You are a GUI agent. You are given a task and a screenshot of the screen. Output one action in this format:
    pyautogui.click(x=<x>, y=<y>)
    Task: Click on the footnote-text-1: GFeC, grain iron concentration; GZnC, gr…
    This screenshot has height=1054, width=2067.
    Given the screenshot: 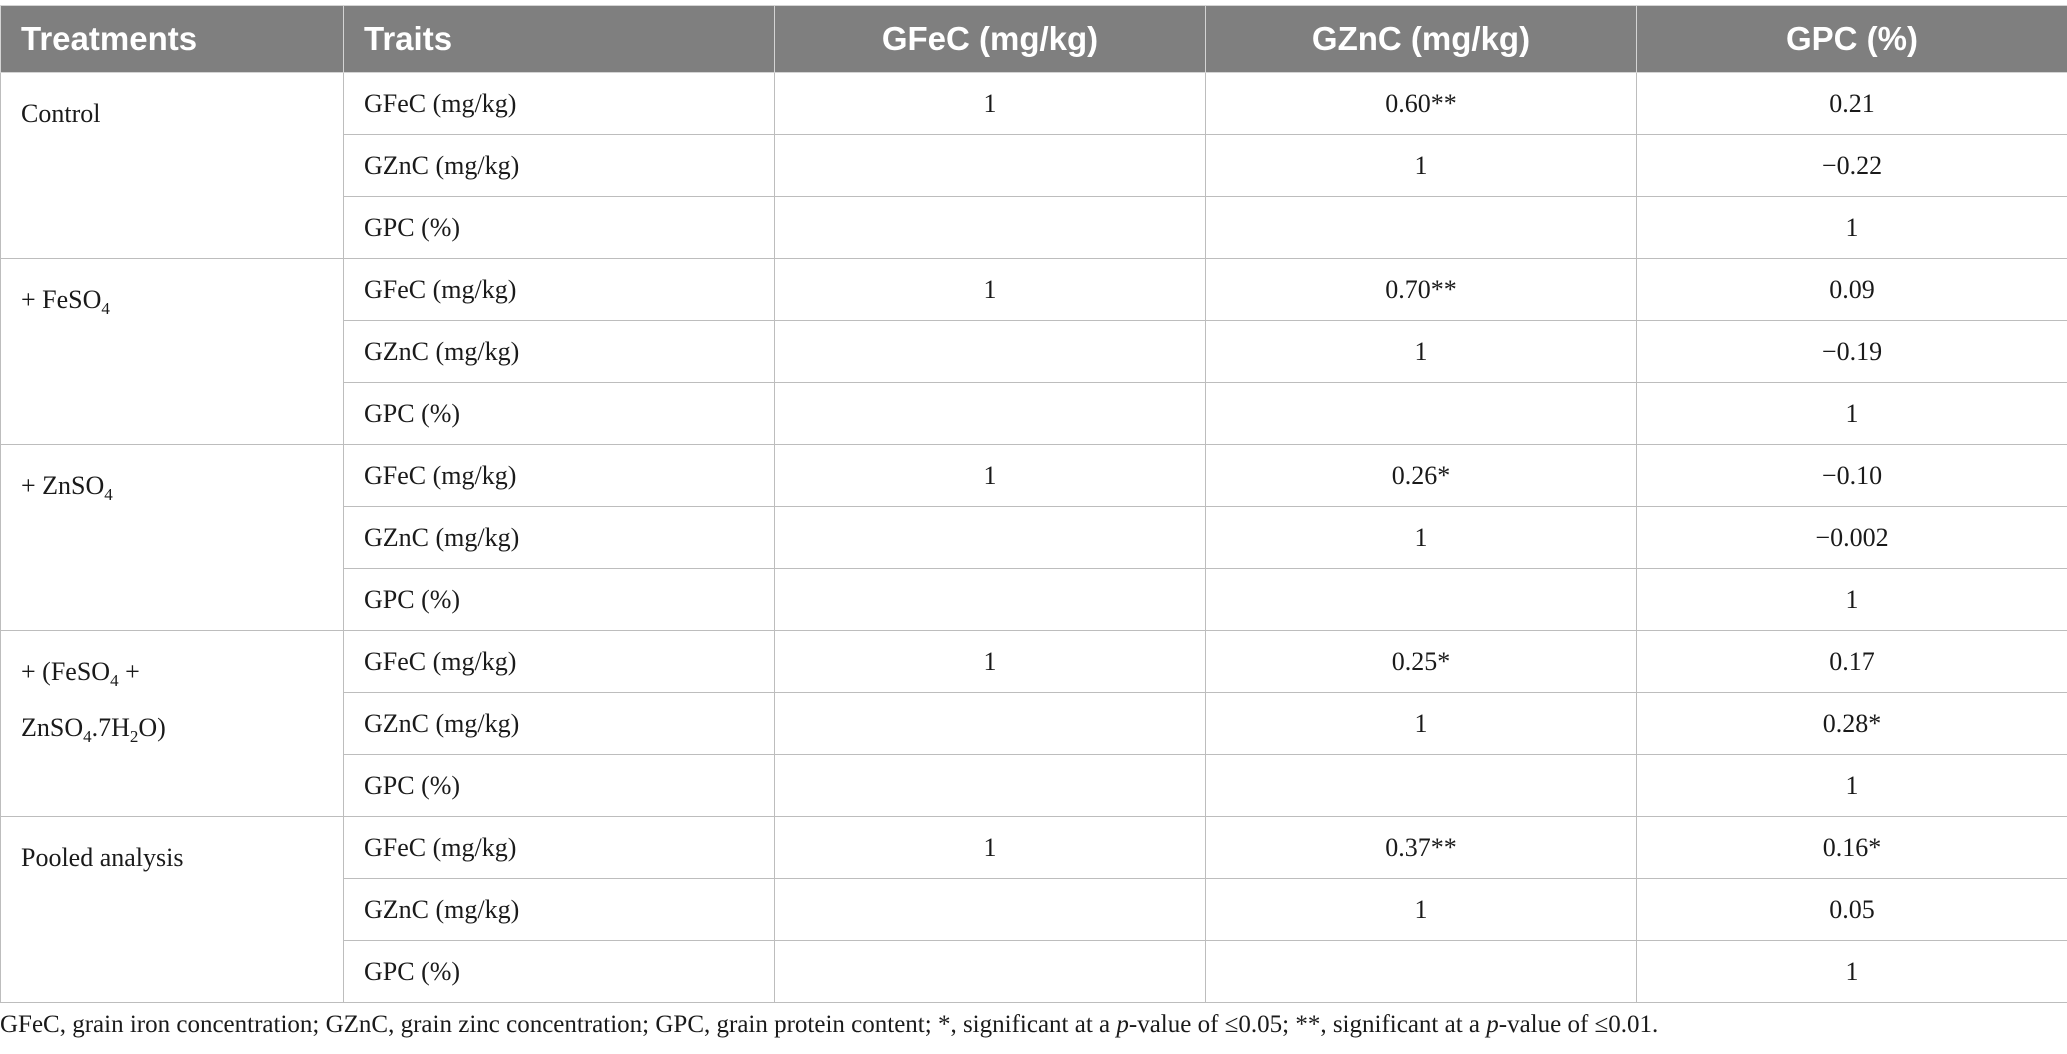 What is the action you would take?
    pyautogui.click(x=558, y=1024)
    